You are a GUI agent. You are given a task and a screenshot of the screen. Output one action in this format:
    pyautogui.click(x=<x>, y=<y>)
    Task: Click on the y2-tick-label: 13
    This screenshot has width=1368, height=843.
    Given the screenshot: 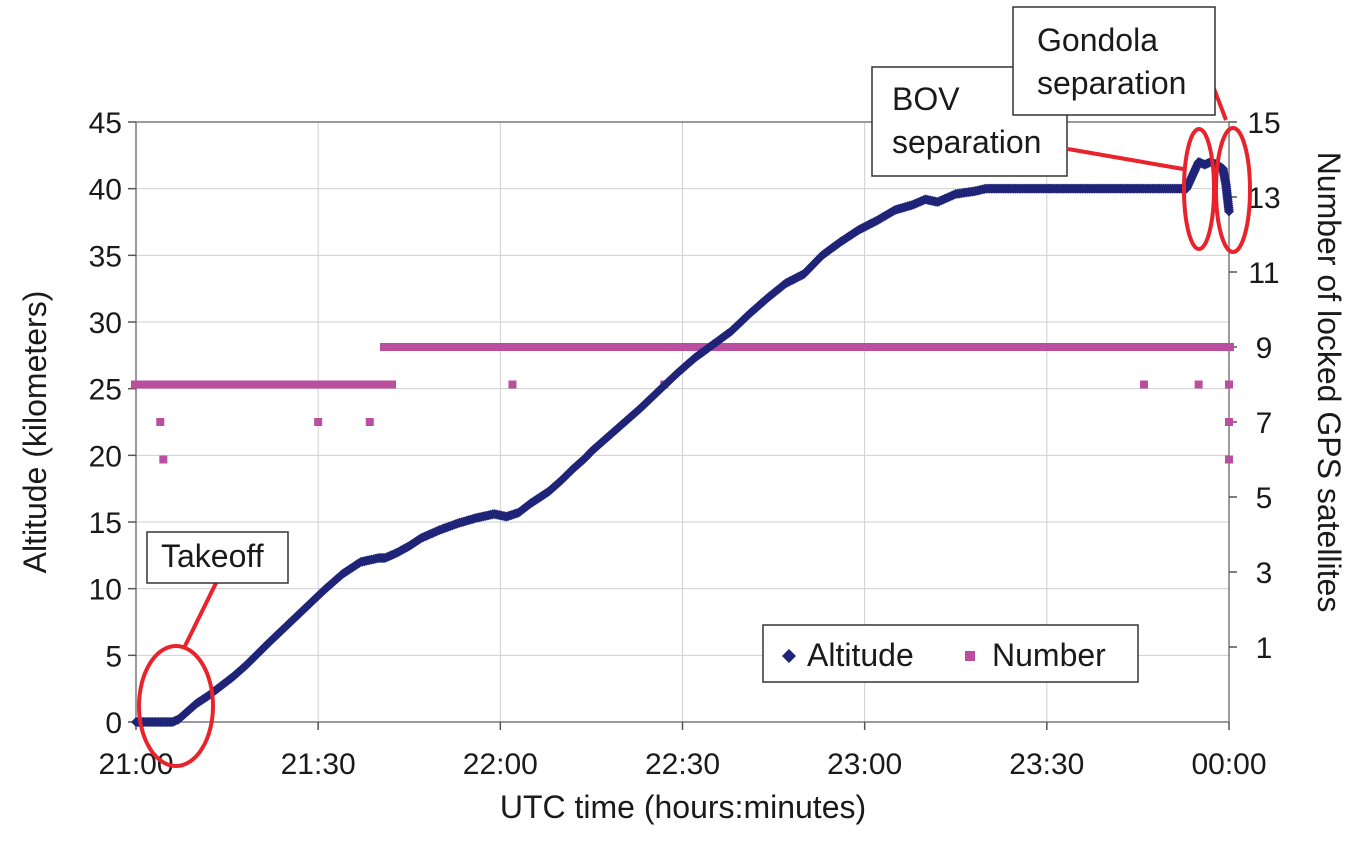 What is the action you would take?
    pyautogui.click(x=1263, y=198)
    